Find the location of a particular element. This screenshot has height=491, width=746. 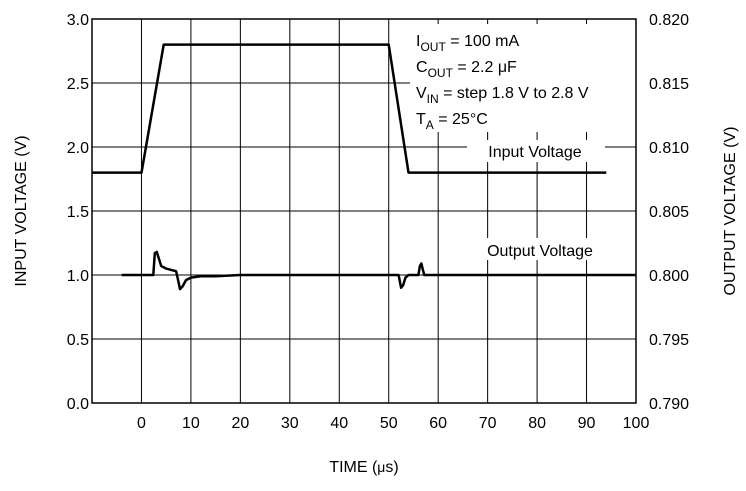

y-right-tick-label: 0.805 is located at coordinates (669, 212).